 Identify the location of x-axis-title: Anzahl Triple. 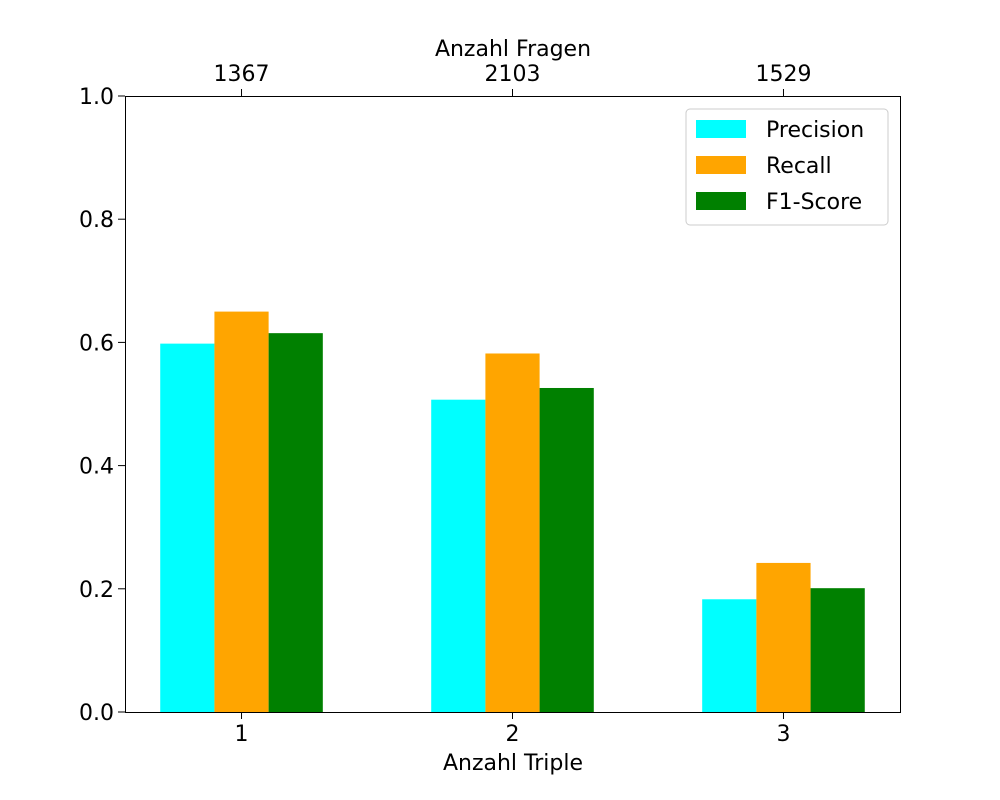
(513, 763).